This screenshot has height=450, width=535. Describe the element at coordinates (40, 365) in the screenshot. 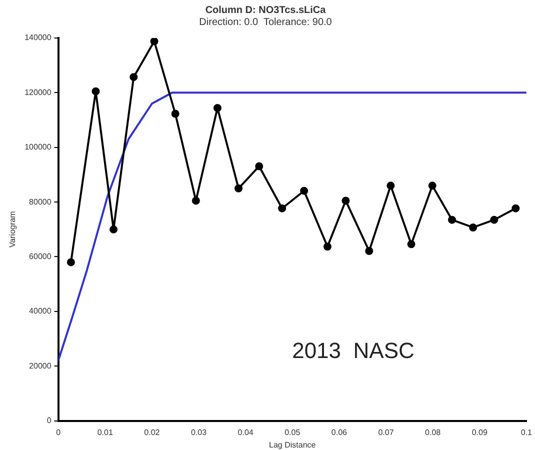

I see `y-tick-label: 20000` at that location.